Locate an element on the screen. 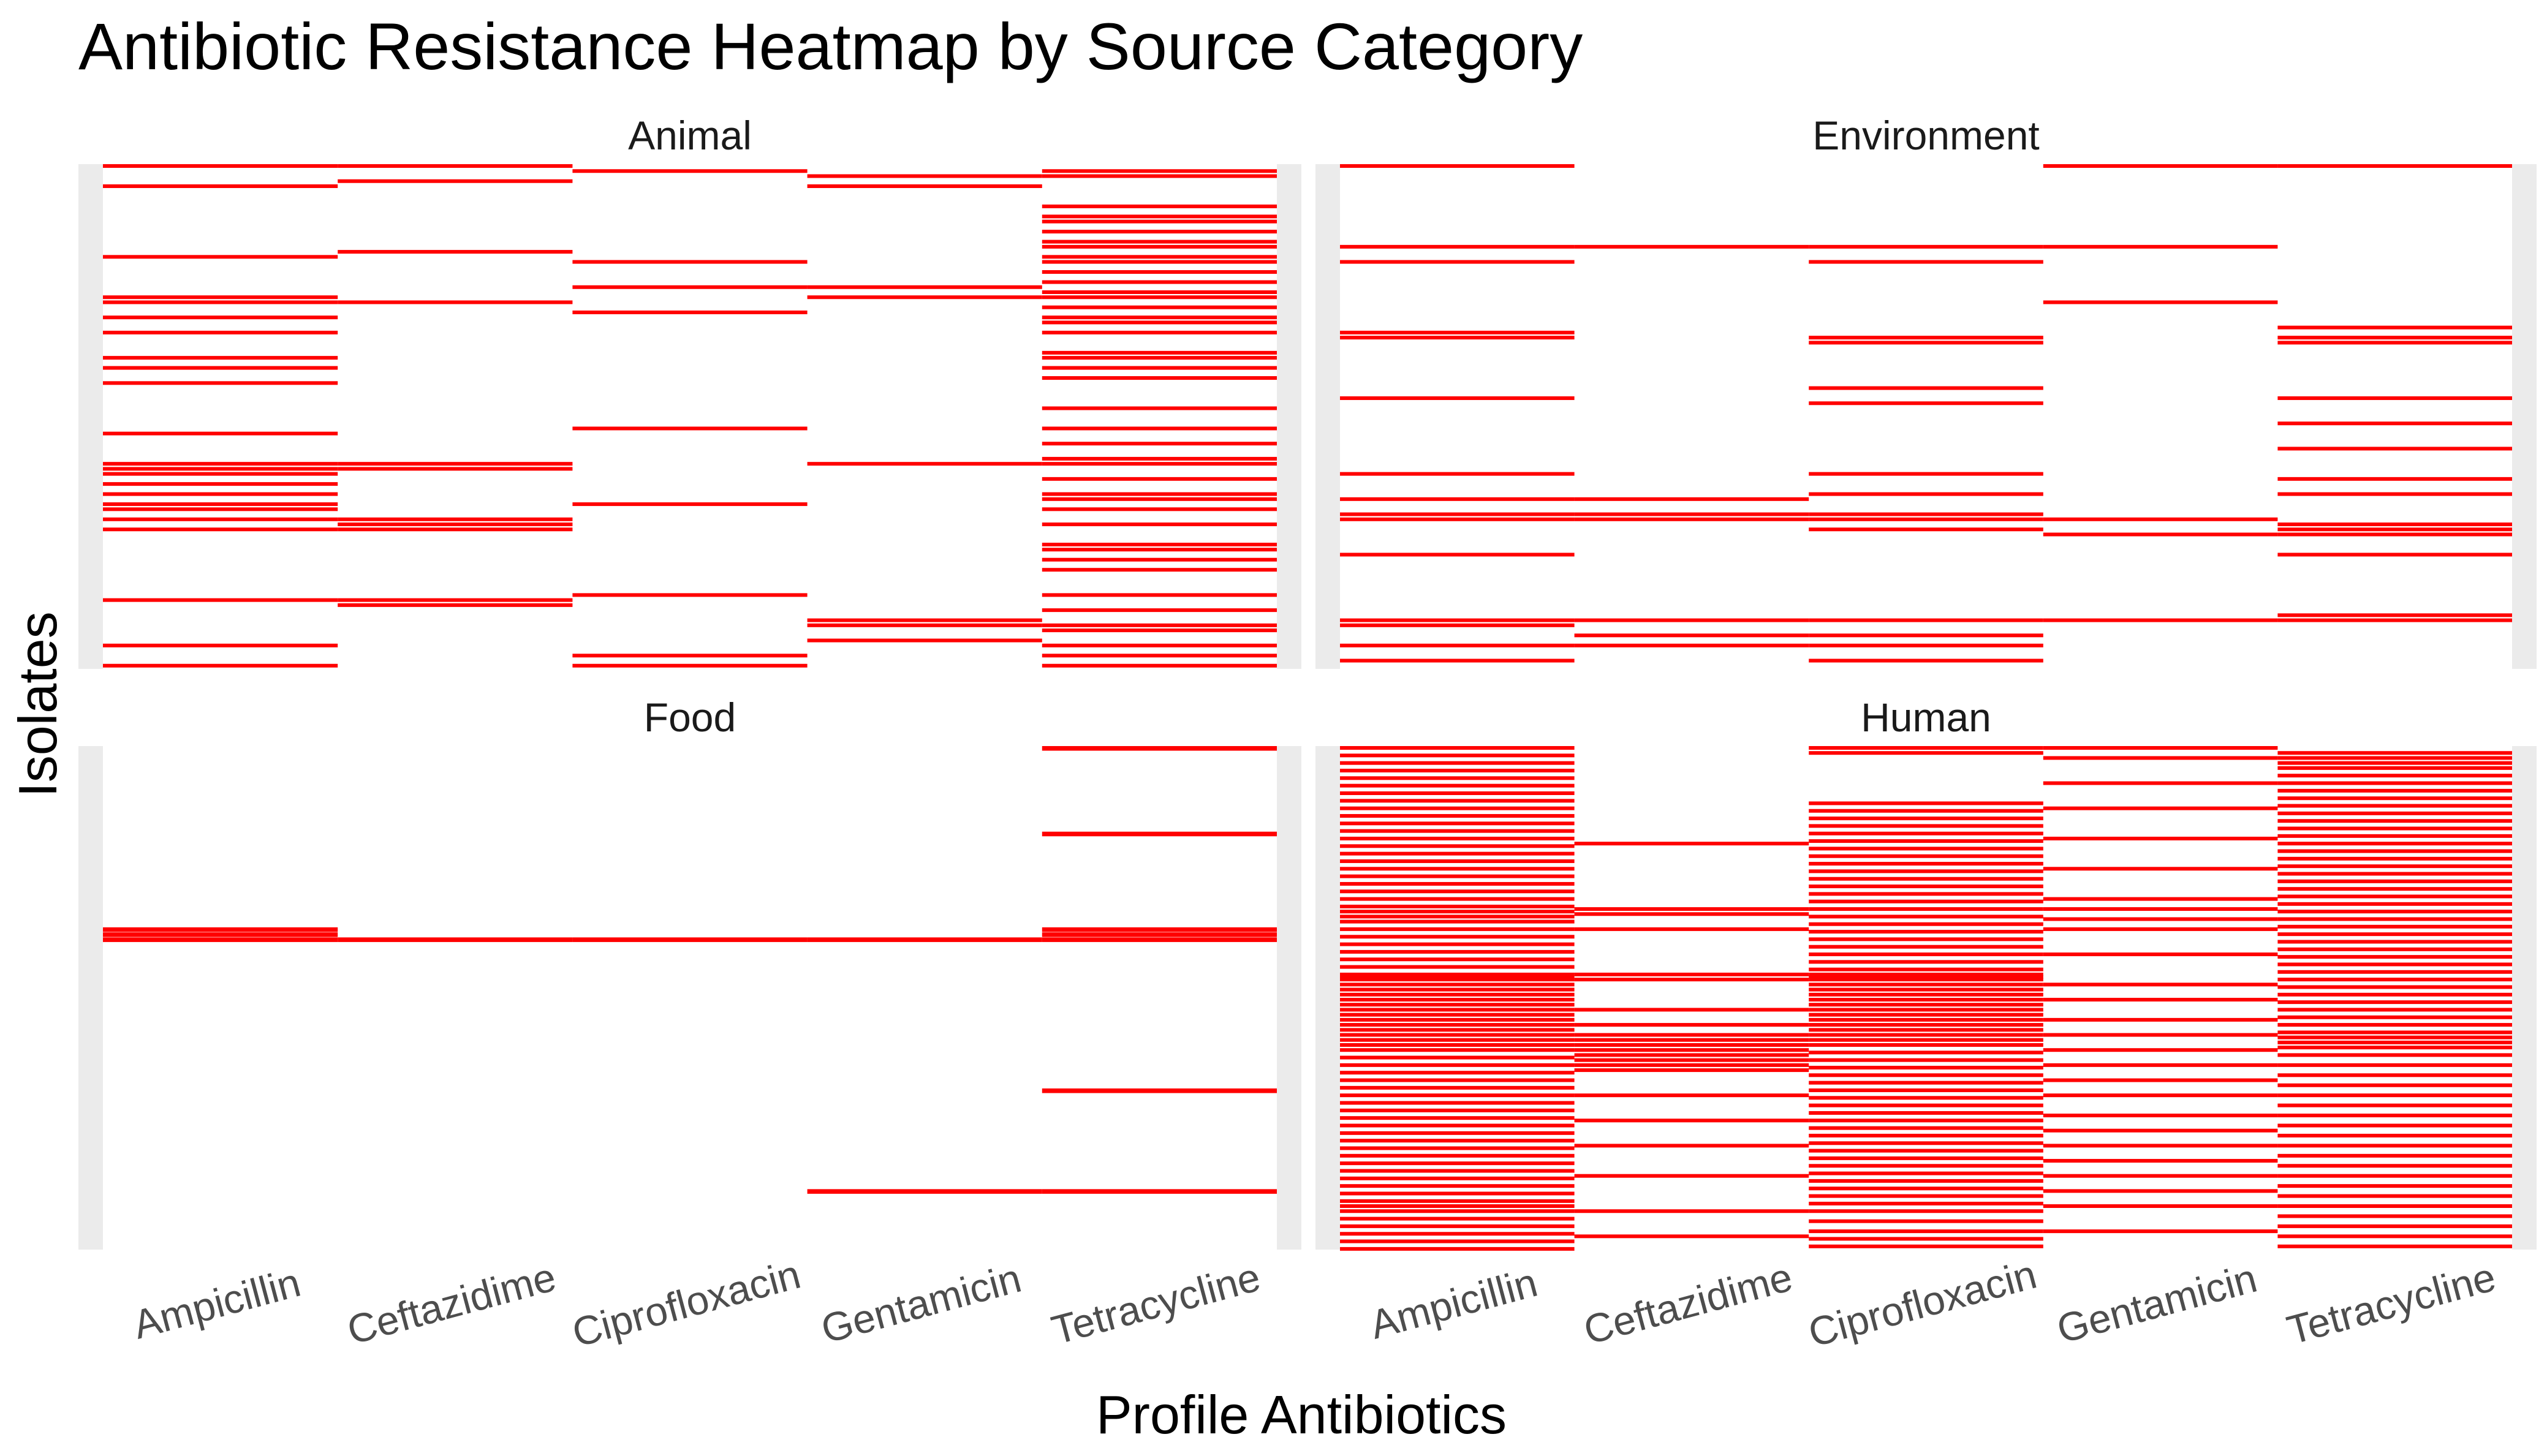 This screenshot has height=1456, width=2547. panel-grid-strip-right is located at coordinates (2524, 998).